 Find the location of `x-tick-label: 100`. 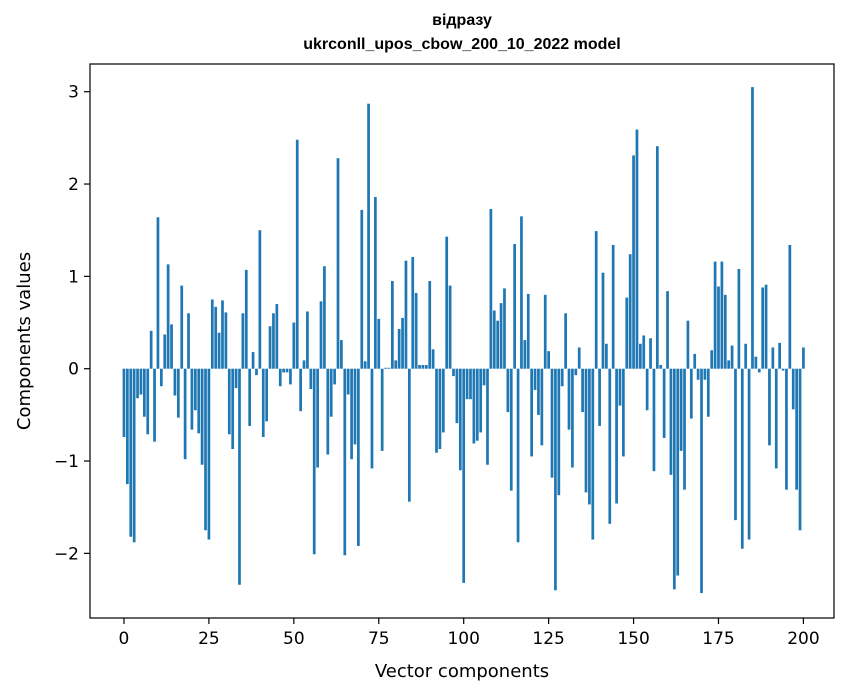

x-tick-label: 100 is located at coordinates (463, 639).